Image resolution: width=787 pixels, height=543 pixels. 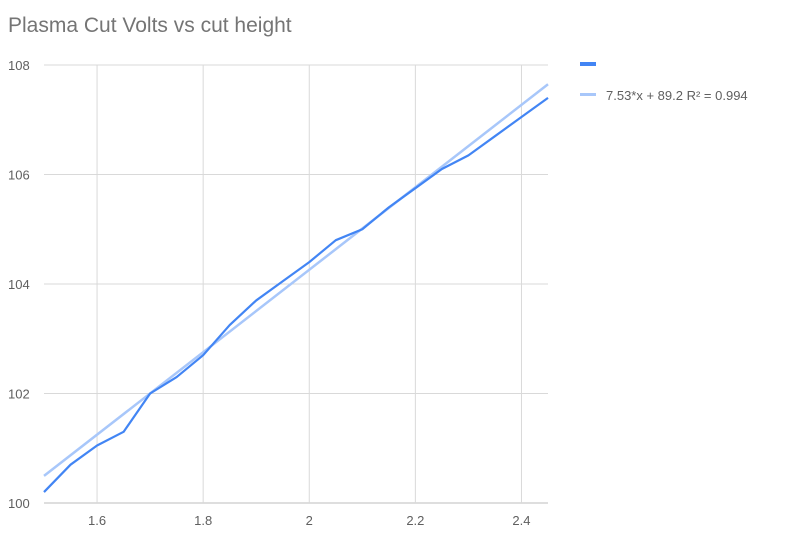 I want to click on legend-swatch-series, so click(x=588, y=64).